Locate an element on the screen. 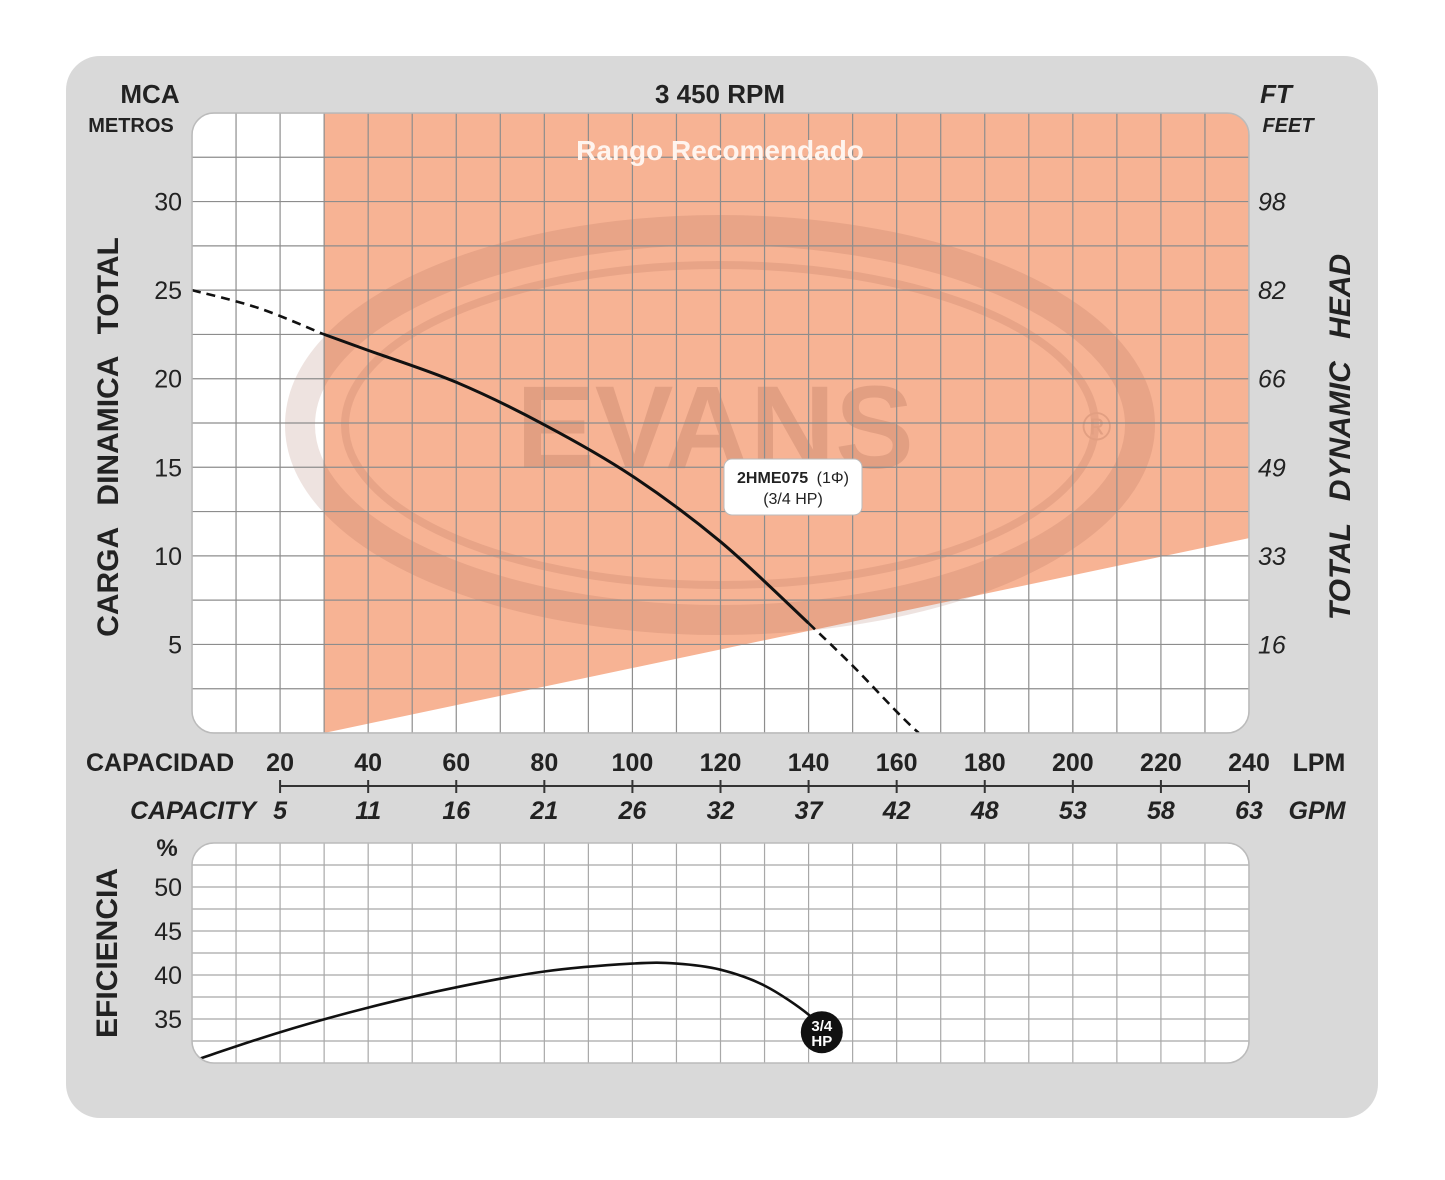  left-tick-label: 10 is located at coordinates (168, 557).